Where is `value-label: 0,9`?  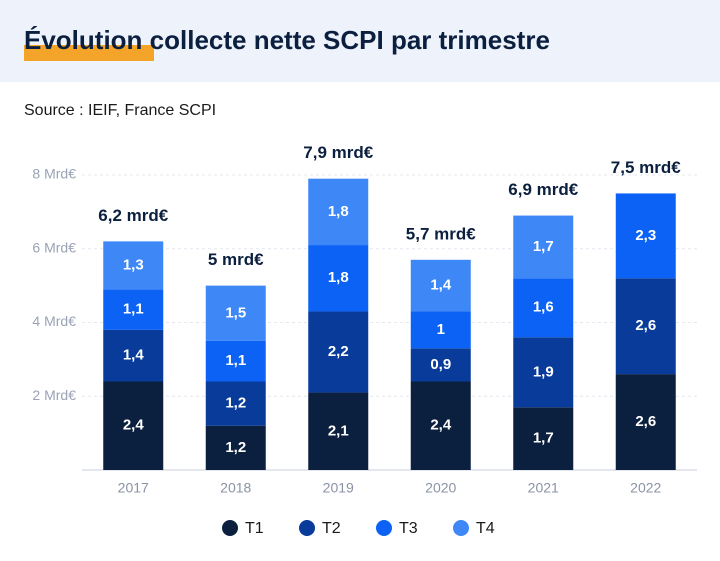 value-label: 0,9 is located at coordinates (440, 364).